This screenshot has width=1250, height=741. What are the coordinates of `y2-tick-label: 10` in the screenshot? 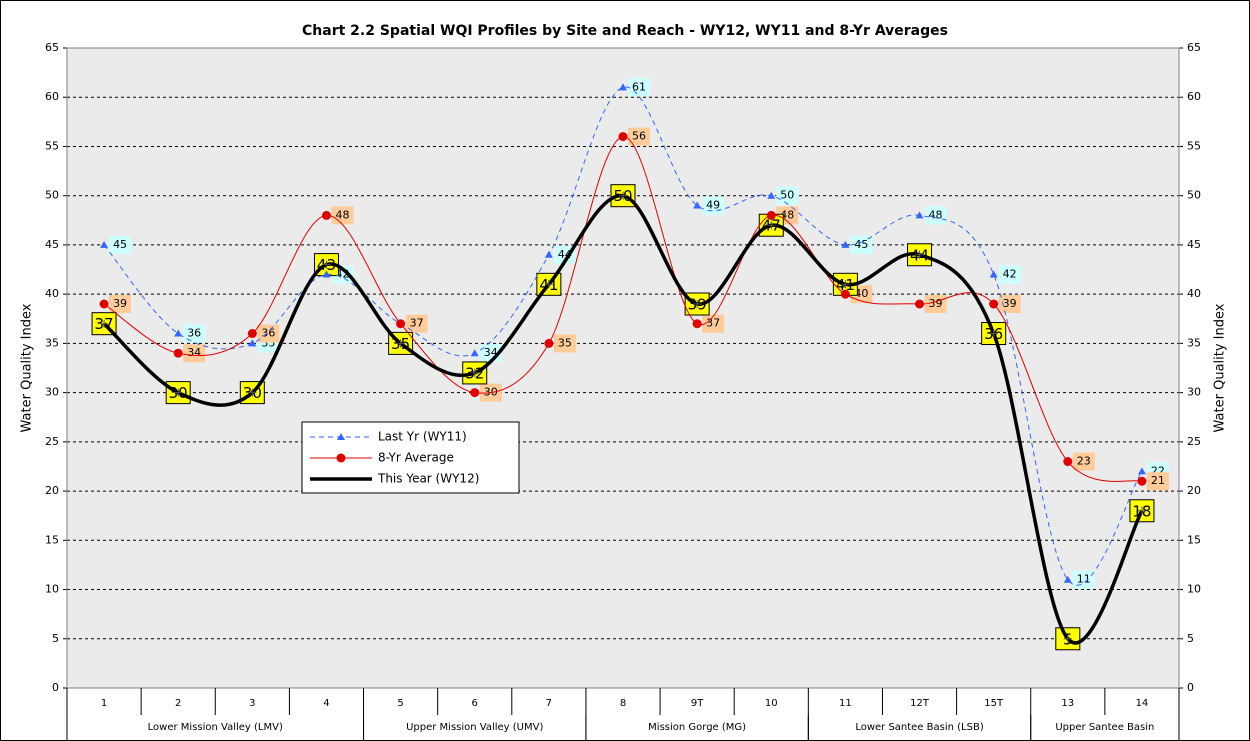 It's located at (1194, 589).